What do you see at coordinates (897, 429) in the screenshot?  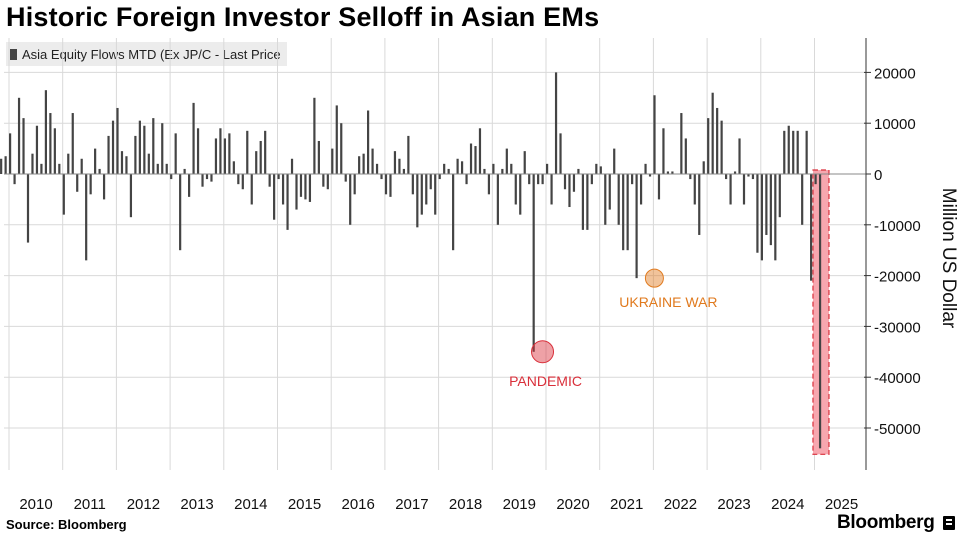 I see `y-tick-label: -50000` at bounding box center [897, 429].